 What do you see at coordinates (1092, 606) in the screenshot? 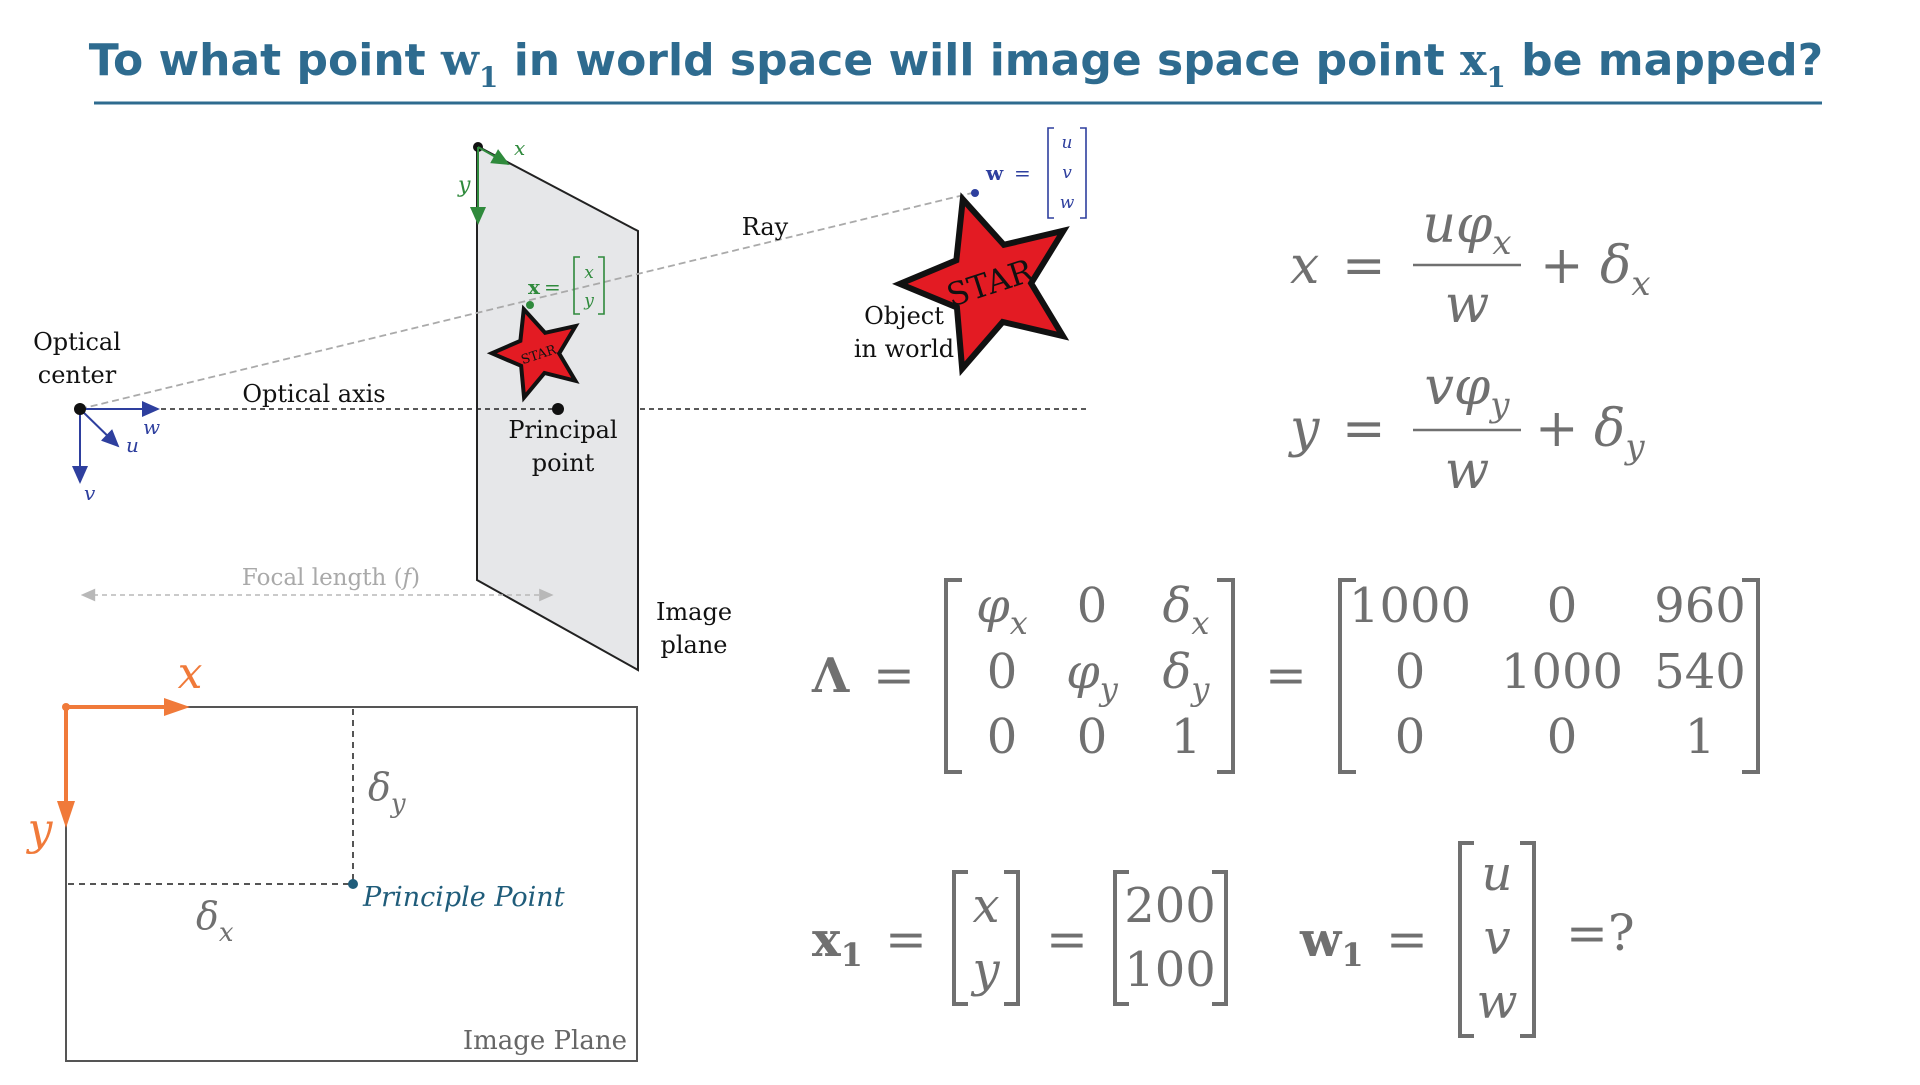
I see `lambda-symbolic-cell-0-1: 0` at bounding box center [1092, 606].